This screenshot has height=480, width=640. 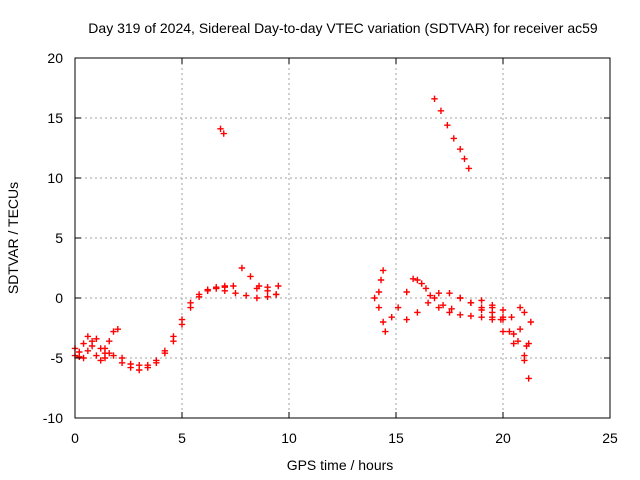 I want to click on x-tick-label: 15, so click(x=396, y=438).